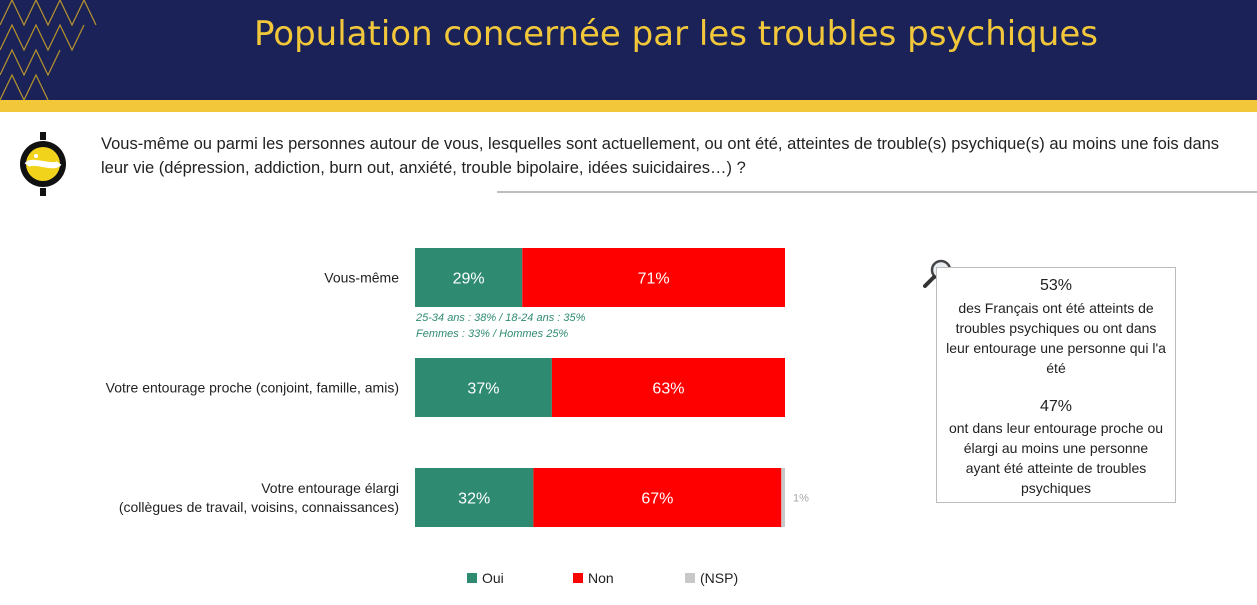  What do you see at coordinates (801, 499) in the screenshot?
I see `data-label: 1%` at bounding box center [801, 499].